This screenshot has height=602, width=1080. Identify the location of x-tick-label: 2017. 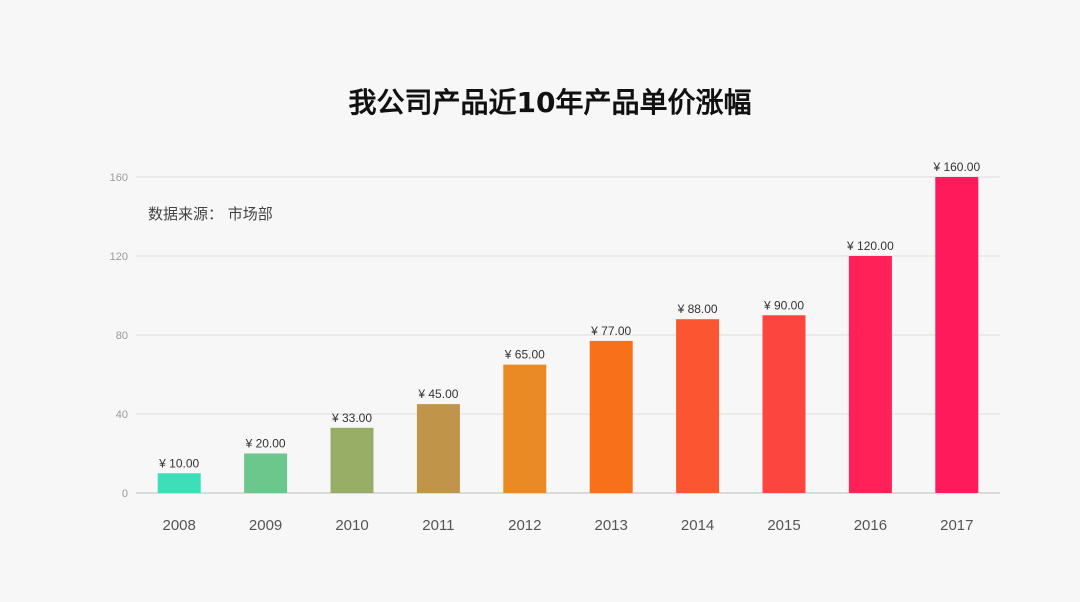
(956, 525).